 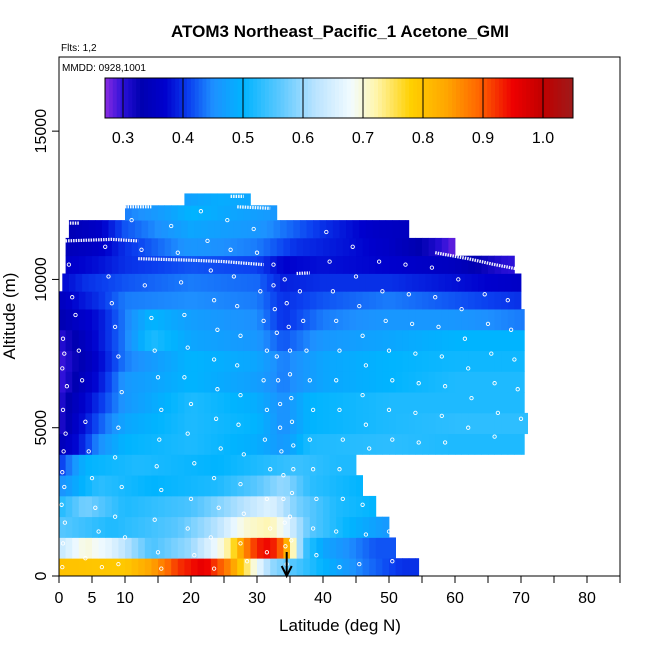 What do you see at coordinates (483, 138) in the screenshot?
I see `colorbar-tick-label: 0.9` at bounding box center [483, 138].